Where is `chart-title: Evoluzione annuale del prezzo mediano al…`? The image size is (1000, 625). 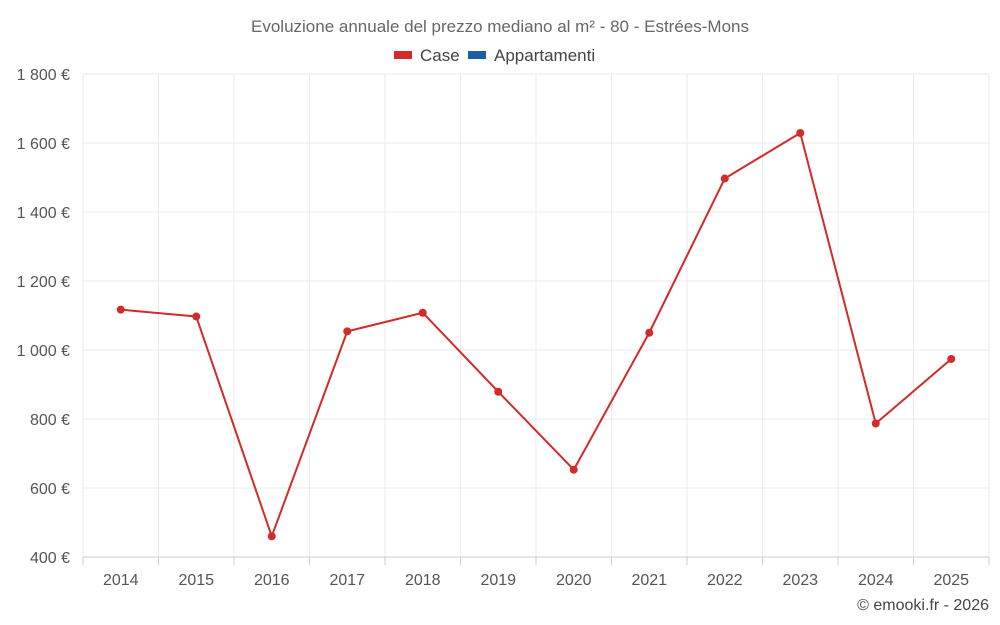 chart-title: Evoluzione annuale del prezzo mediano al… is located at coordinates (500, 26).